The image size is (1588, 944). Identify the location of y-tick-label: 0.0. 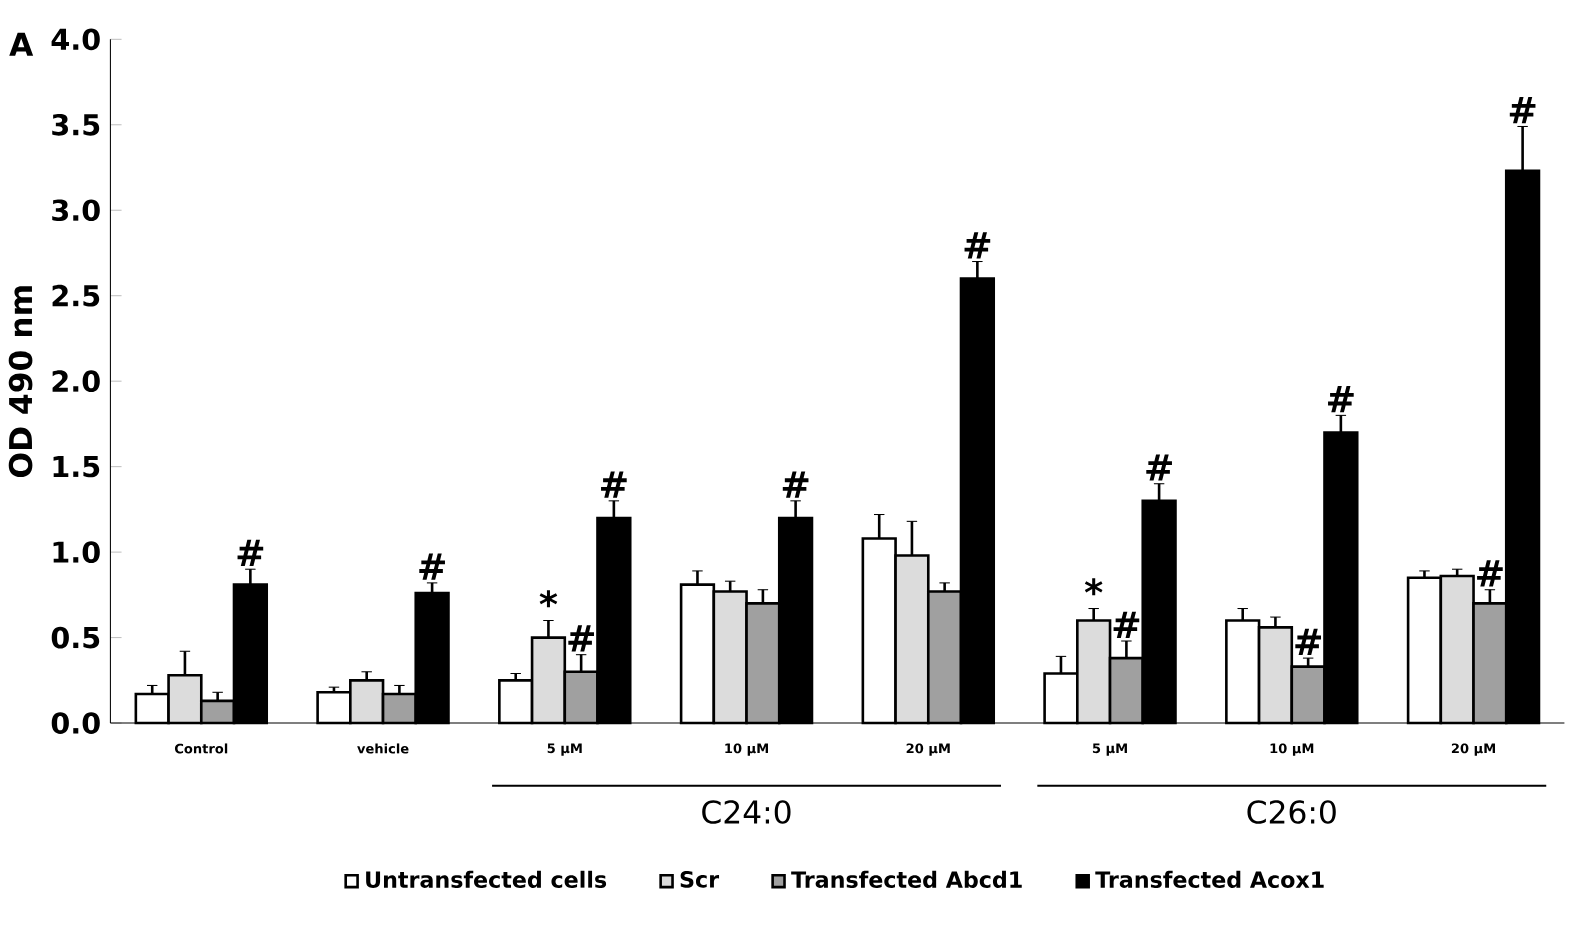
(75, 723).